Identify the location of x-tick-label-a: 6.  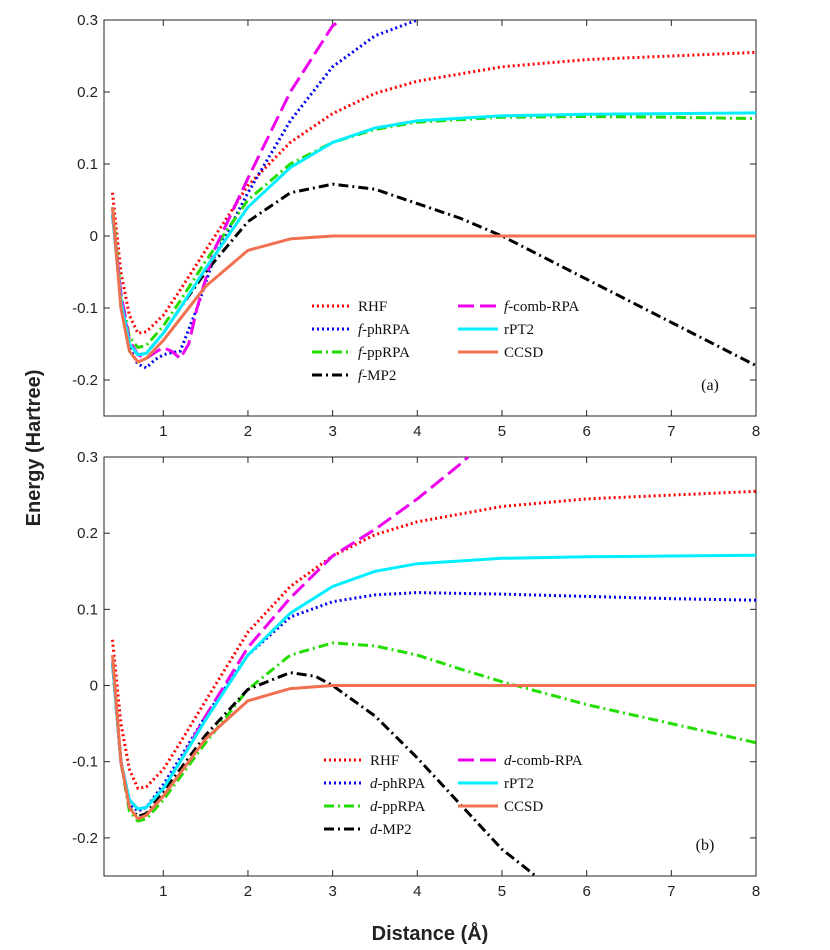
(586, 431).